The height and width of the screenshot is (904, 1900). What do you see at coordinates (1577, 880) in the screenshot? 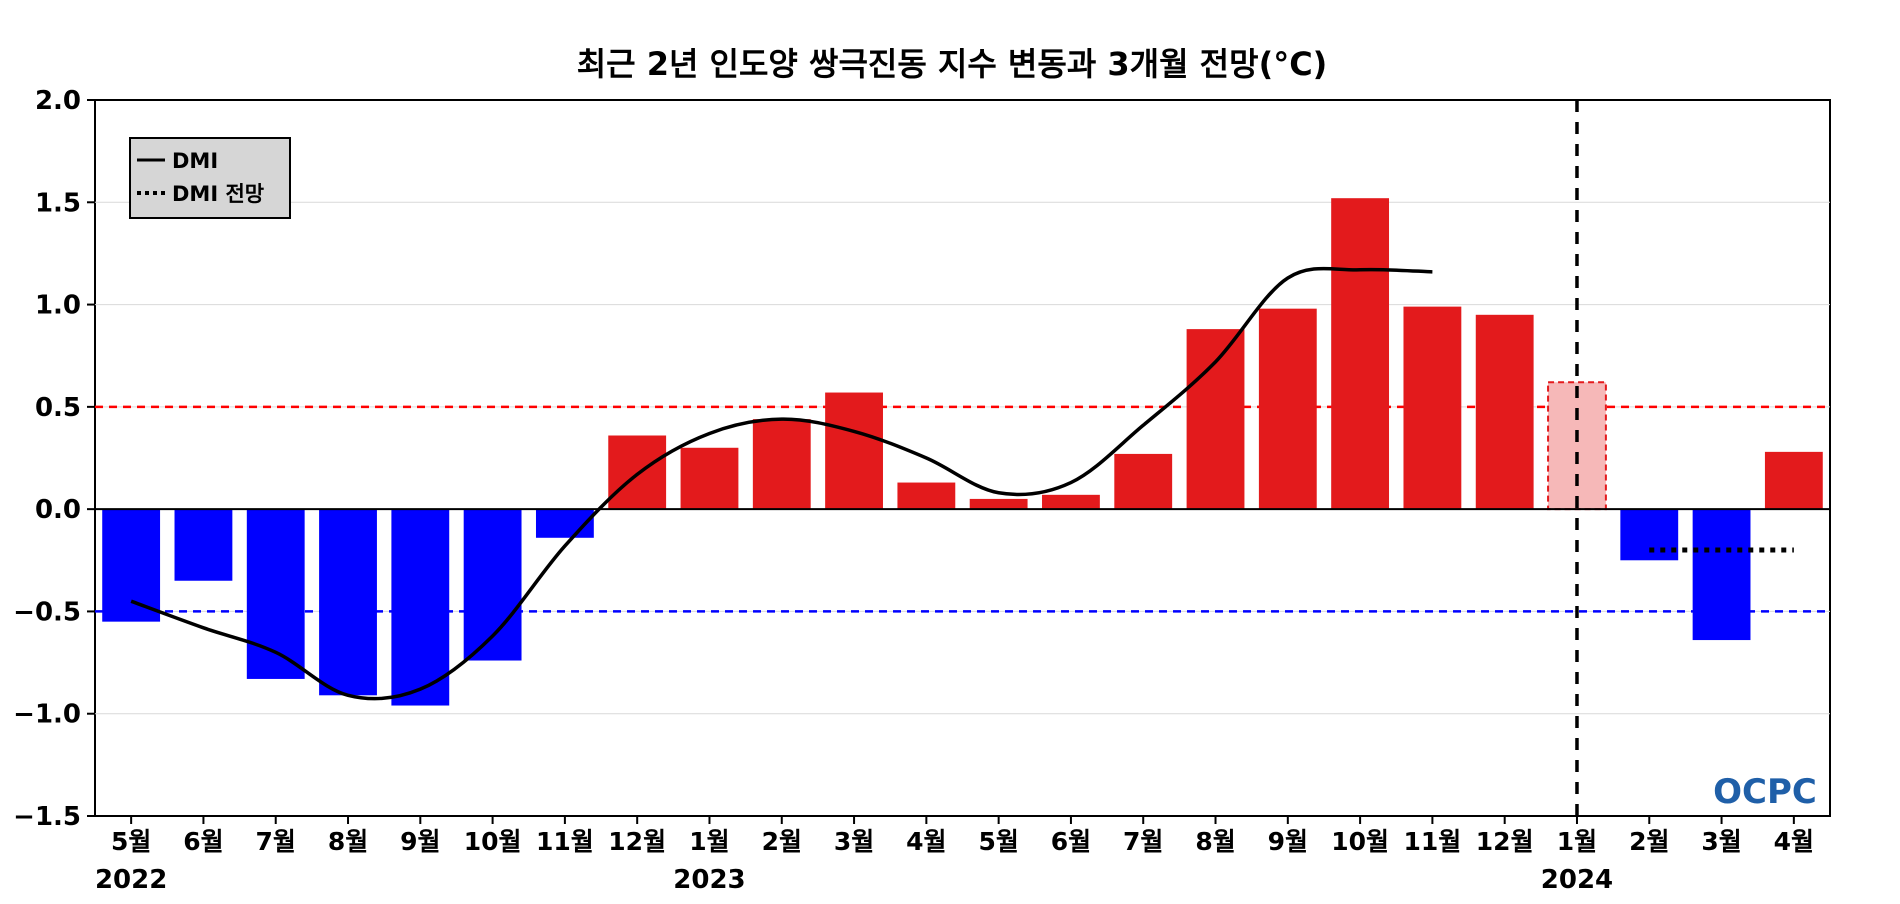
I see `year-label: 2024` at bounding box center [1577, 880].